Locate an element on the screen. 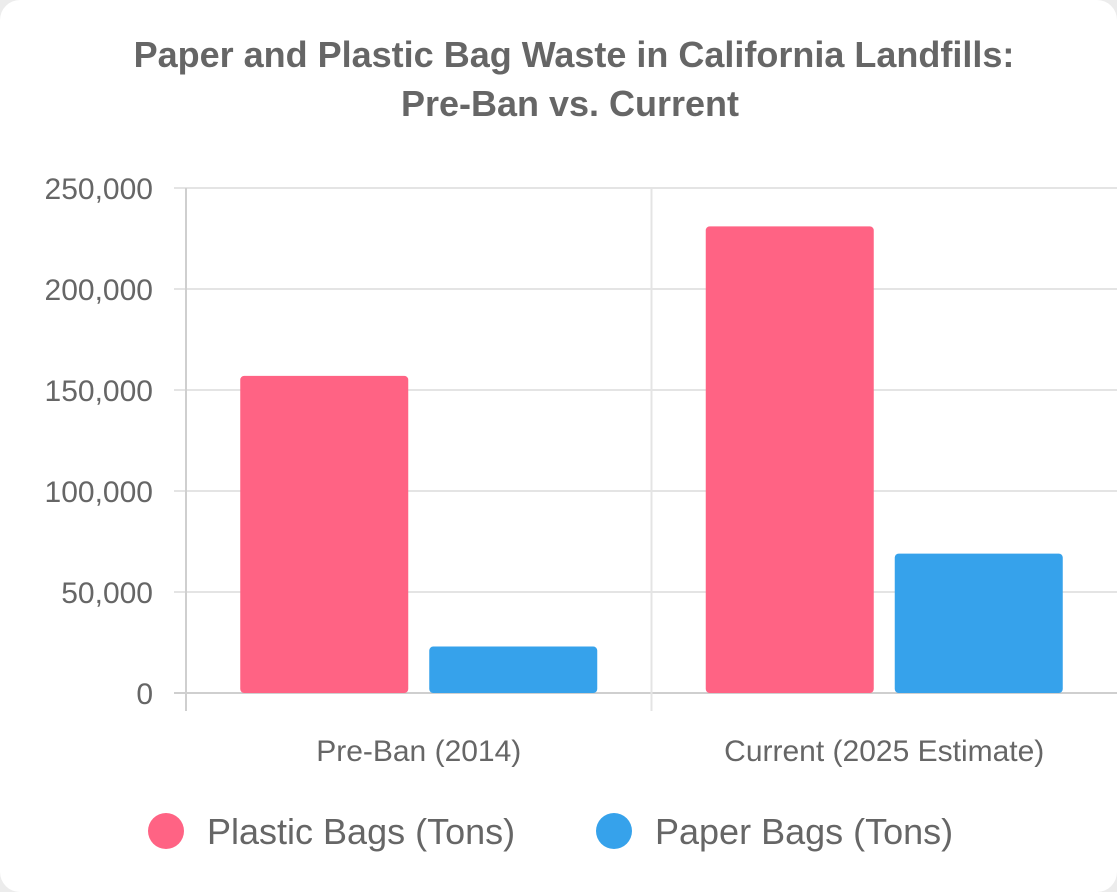 This screenshot has height=892, width=1117. chart-title-line-2: Pre-Ban vs. Current is located at coordinates (570, 103).